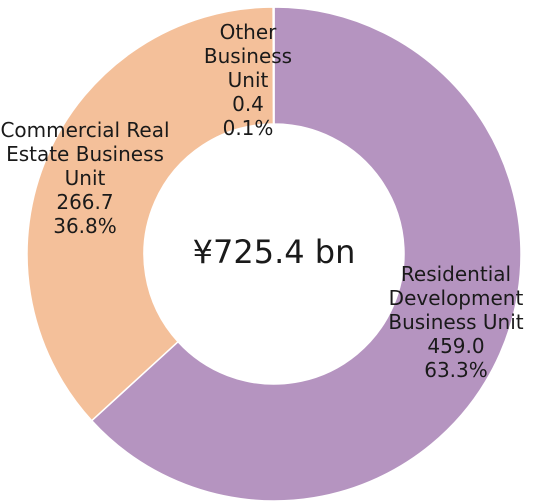  What do you see at coordinates (456, 370) in the screenshot?
I see `percent-label: 63.3%` at bounding box center [456, 370].